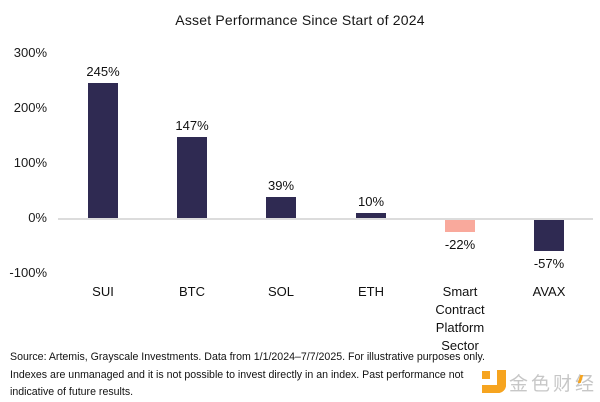 The height and width of the screenshot is (402, 600). Describe the element at coordinates (460, 318) in the screenshot. I see `x-axis-category-label-smart-contract-platform-sector: Smart Contract Platform Sector` at that location.